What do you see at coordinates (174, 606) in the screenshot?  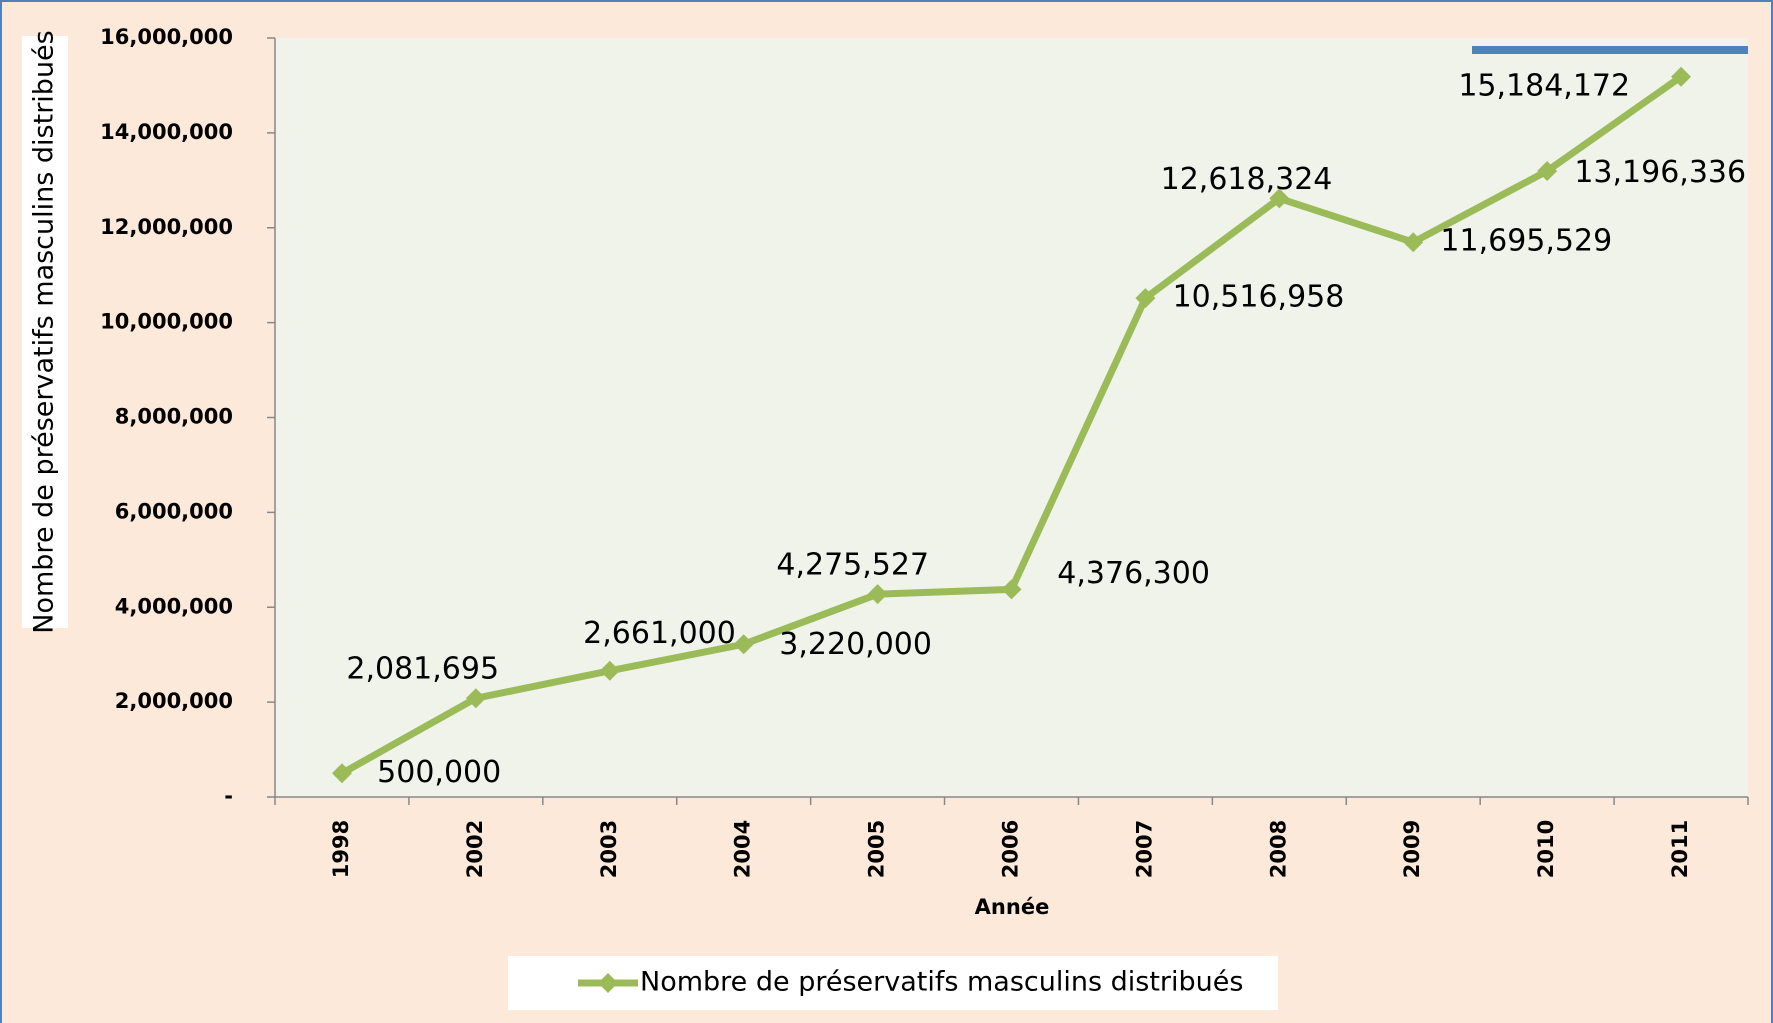 I see `y-tick-label: 4,000,000` at bounding box center [174, 606].